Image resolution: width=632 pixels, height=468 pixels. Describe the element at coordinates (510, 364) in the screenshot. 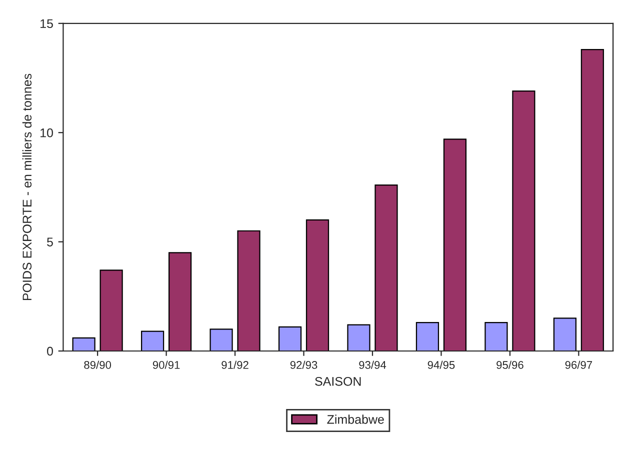

I see `x-tick-label: 95/96` at that location.